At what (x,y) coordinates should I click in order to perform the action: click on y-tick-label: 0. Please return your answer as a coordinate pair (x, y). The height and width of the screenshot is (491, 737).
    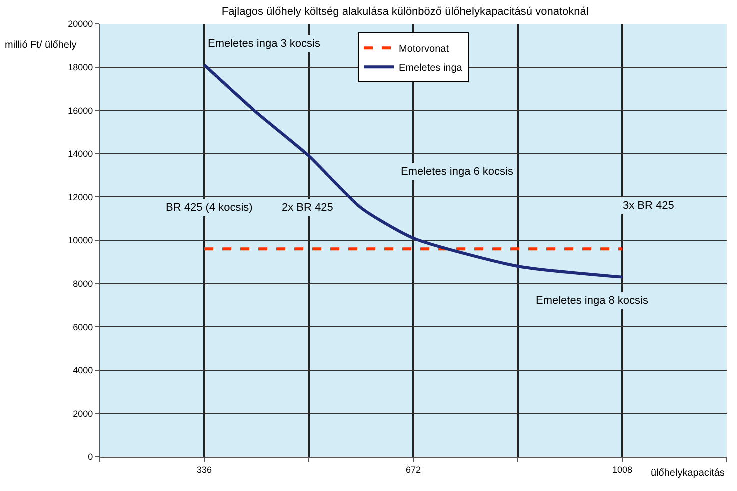
    Looking at the image, I should click on (91, 457).